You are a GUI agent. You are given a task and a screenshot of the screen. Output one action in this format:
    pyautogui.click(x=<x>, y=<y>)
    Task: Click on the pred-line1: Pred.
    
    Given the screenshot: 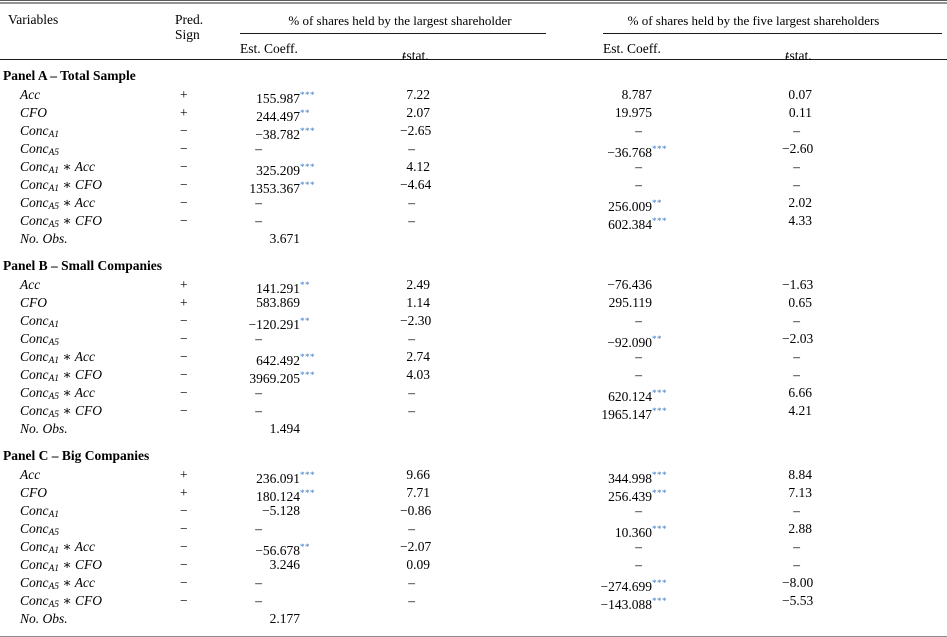 What is the action you would take?
    pyautogui.click(x=189, y=19)
    